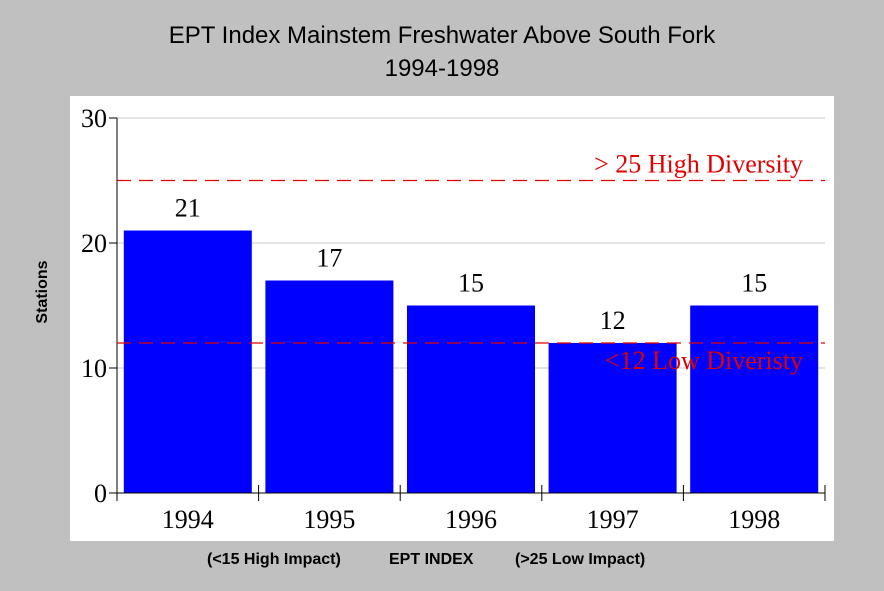  Describe the element at coordinates (188, 208) in the screenshot. I see `data-label-1994: 21` at that location.